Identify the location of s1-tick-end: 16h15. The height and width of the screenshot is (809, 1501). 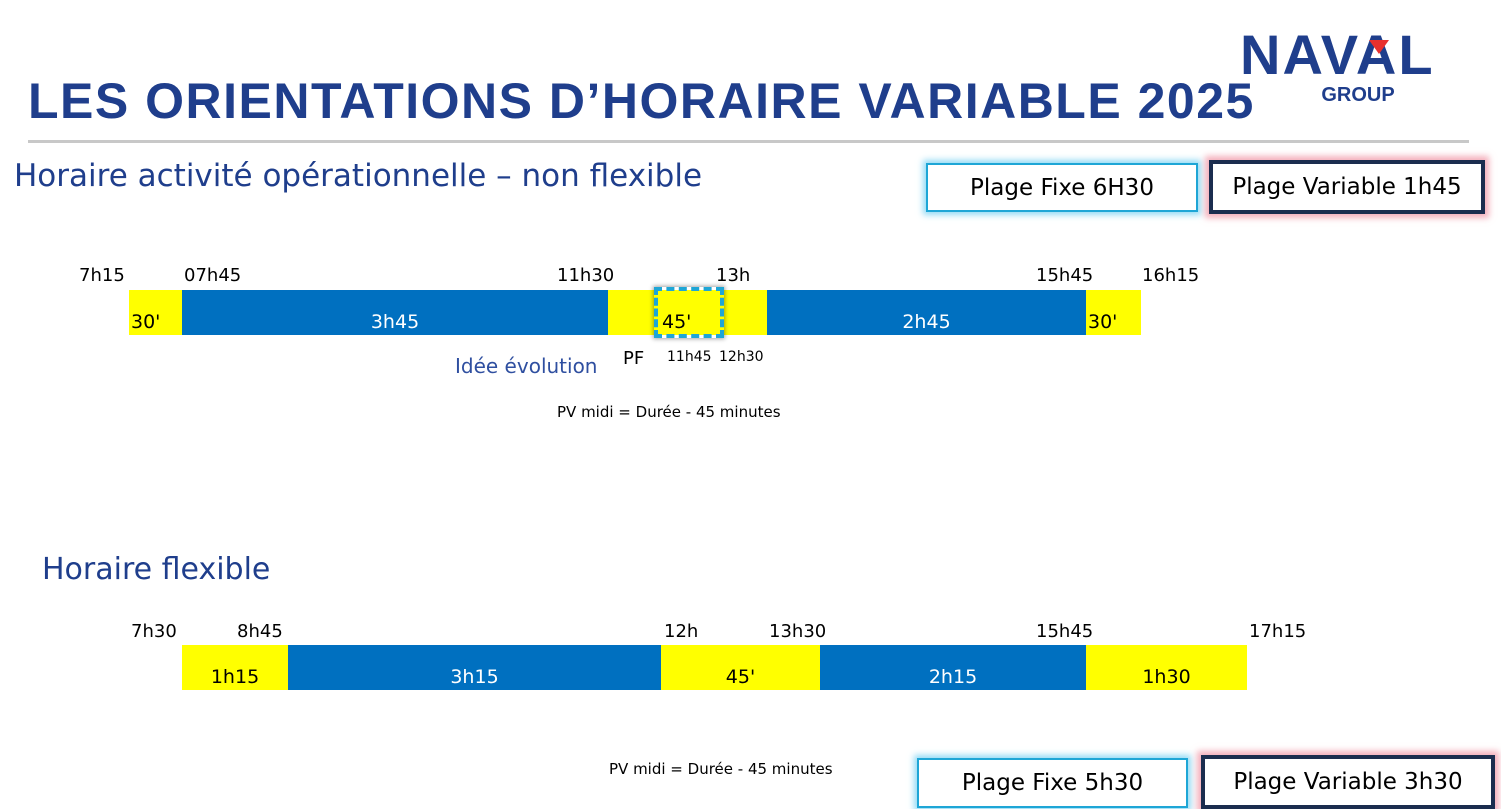
(1171, 275).